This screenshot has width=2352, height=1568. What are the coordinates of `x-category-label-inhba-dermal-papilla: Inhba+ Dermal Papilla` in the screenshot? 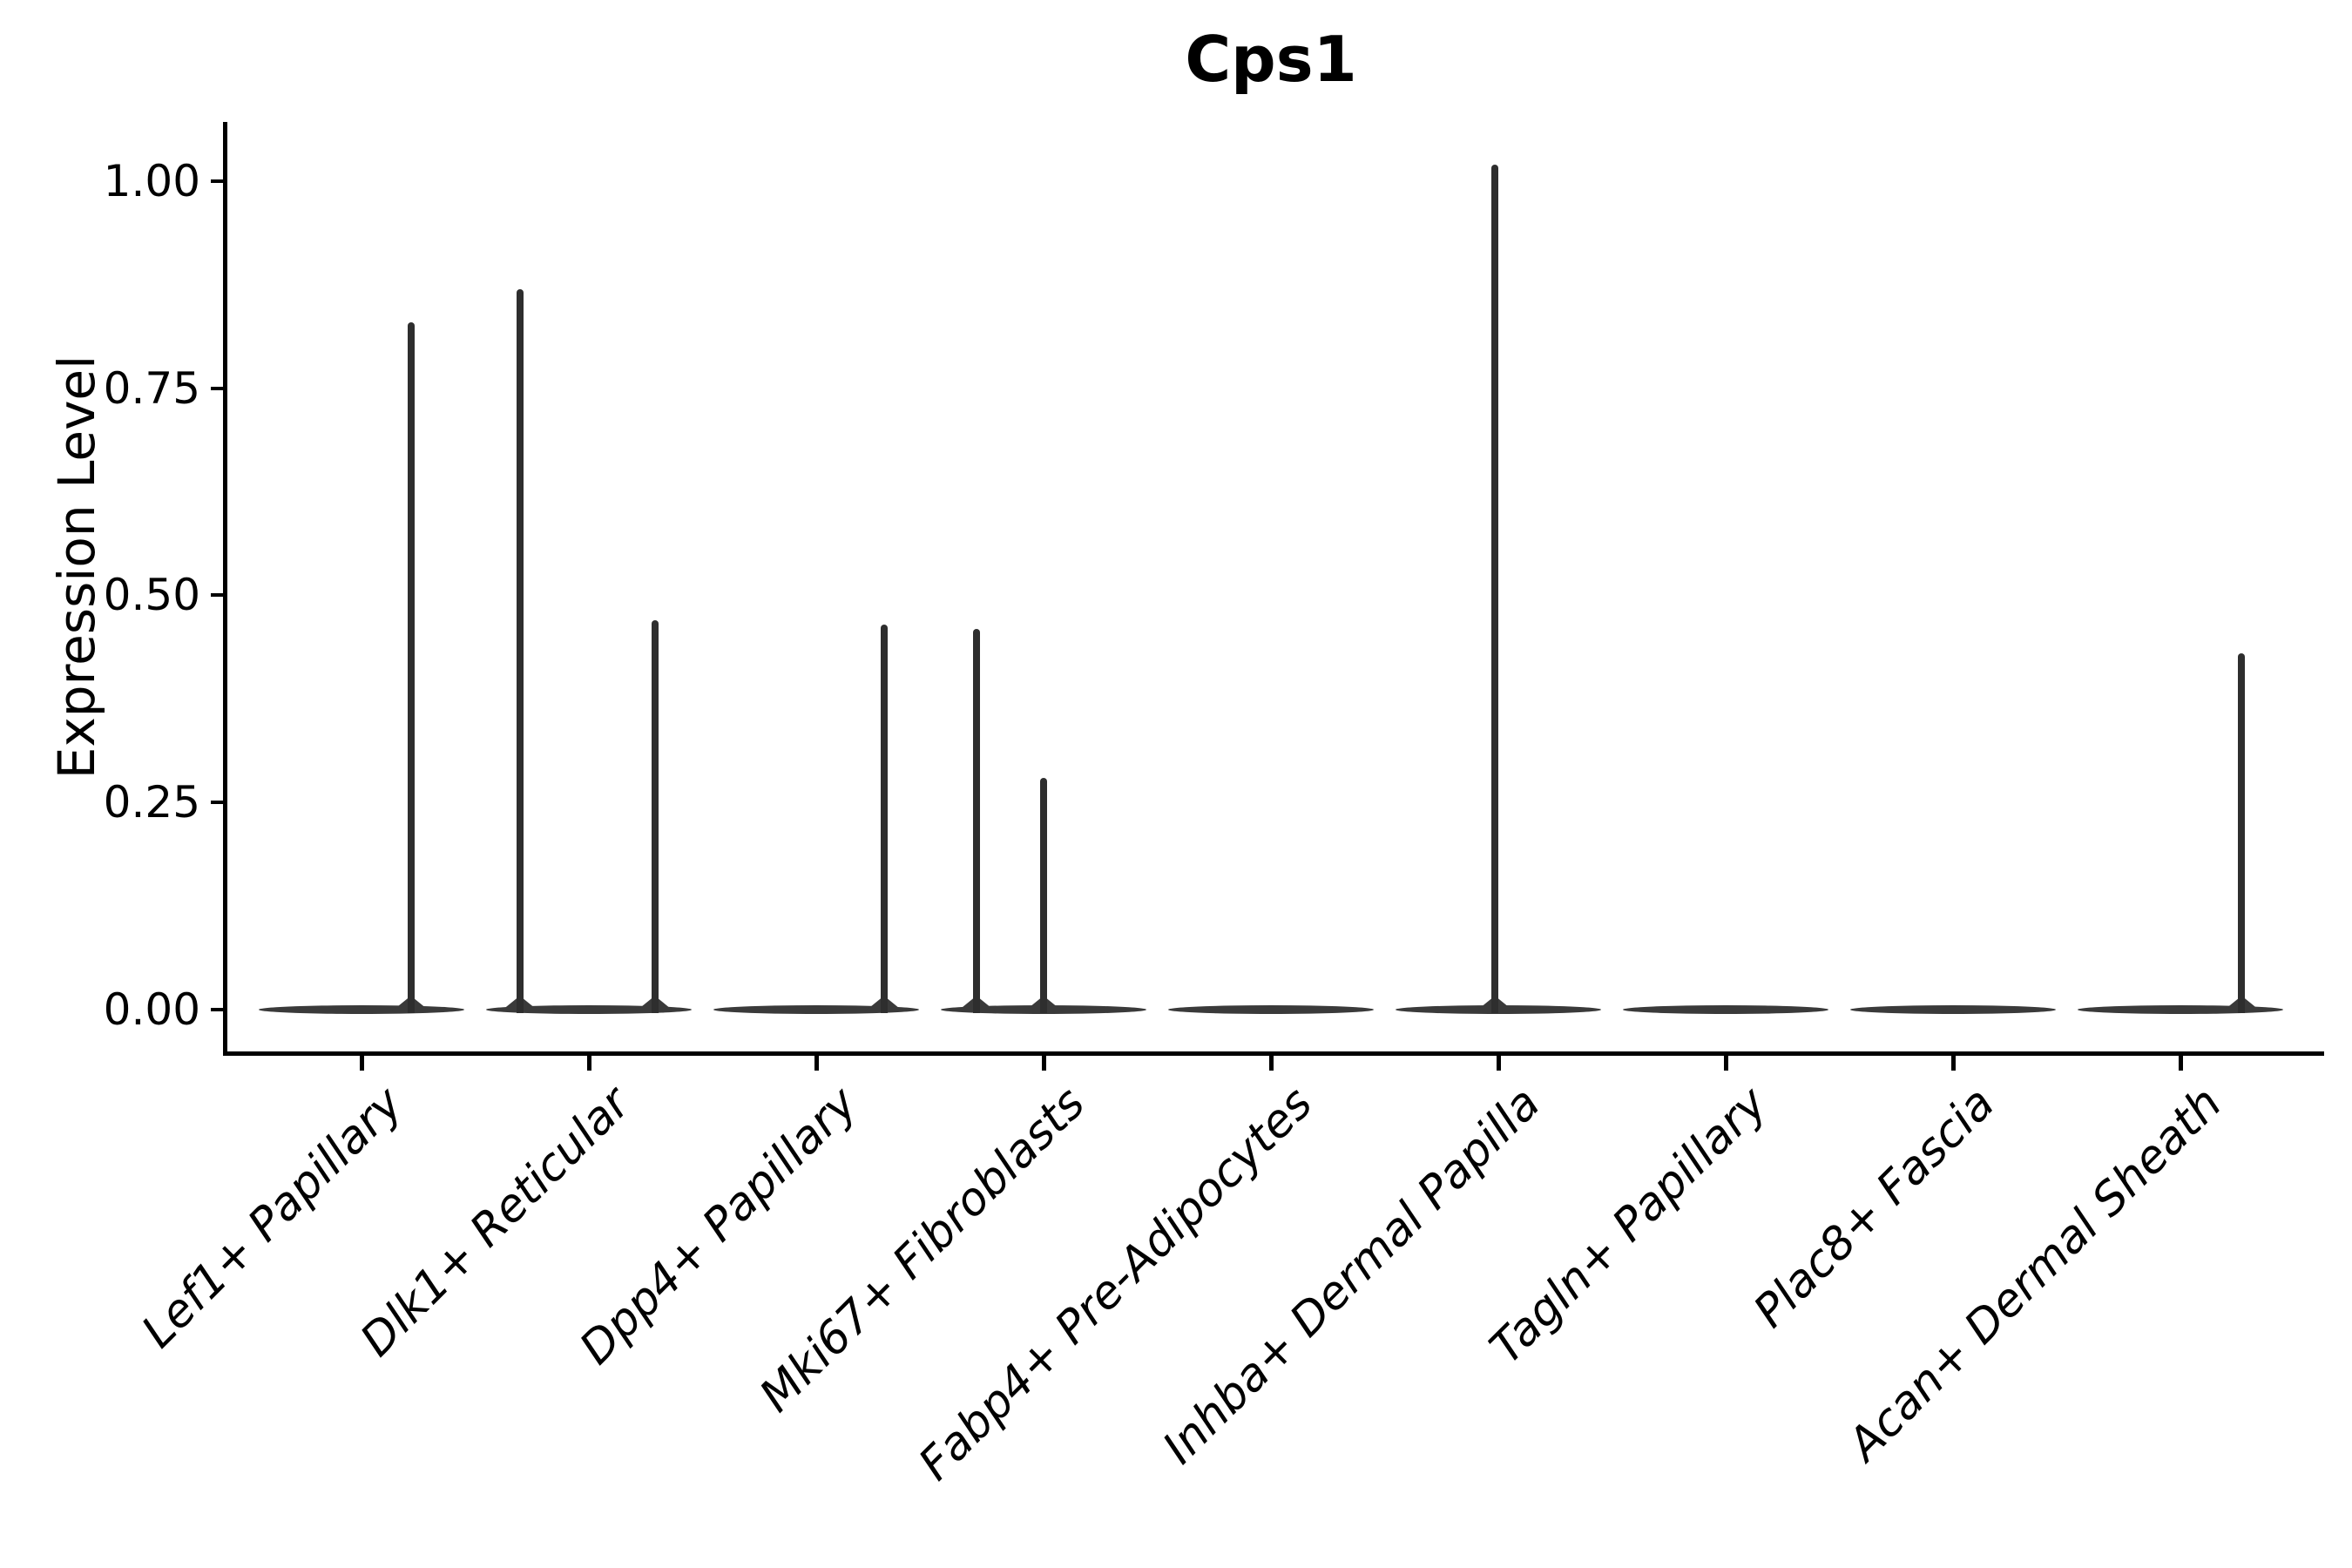 It's located at (1351, 1276).